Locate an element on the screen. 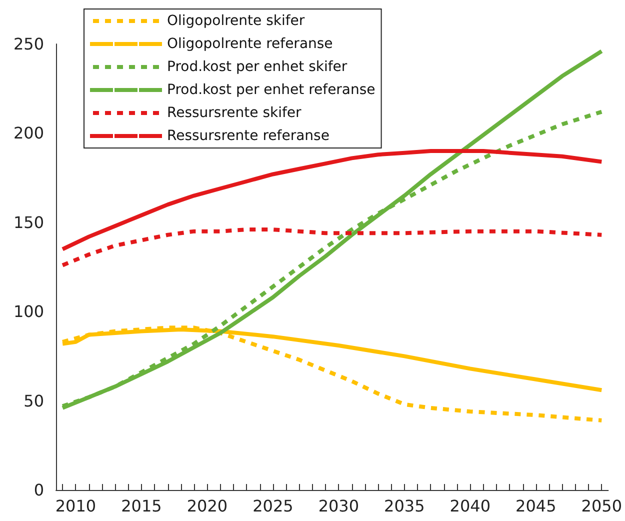 The image size is (625, 521). y-tick-label: 200 is located at coordinates (28, 133).